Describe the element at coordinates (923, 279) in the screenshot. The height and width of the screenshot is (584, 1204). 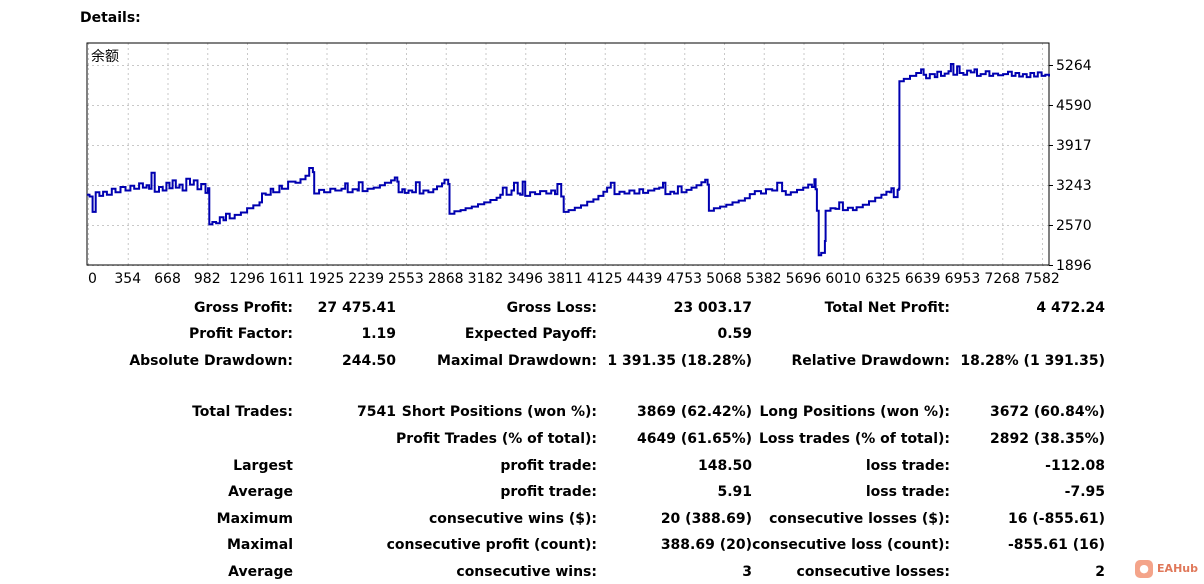
I see `x-tick-label: 6639` at that location.